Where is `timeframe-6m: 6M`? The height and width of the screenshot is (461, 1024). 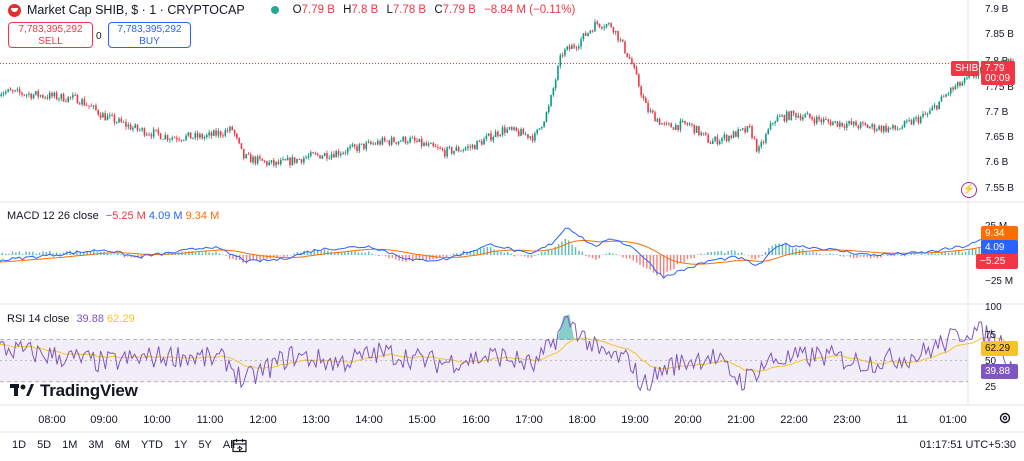 timeframe-6m: 6M is located at coordinates (122, 445).